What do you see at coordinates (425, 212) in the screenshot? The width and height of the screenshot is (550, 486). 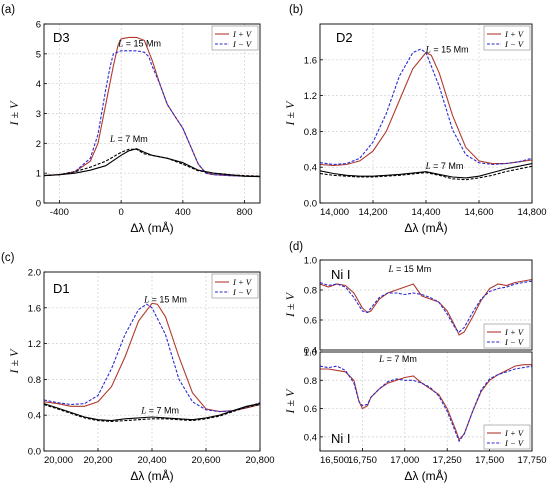 I see `x-tick-label: 14,400` at bounding box center [425, 212].